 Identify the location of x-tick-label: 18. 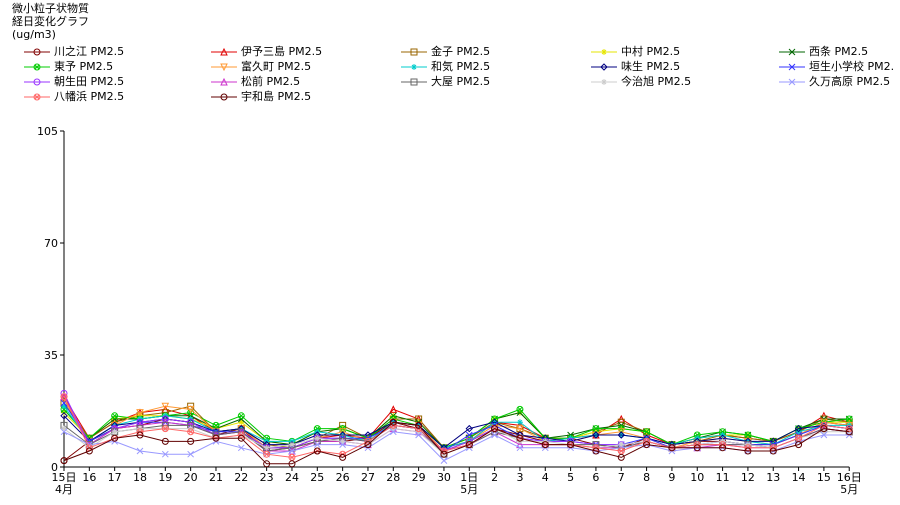
(140, 477).